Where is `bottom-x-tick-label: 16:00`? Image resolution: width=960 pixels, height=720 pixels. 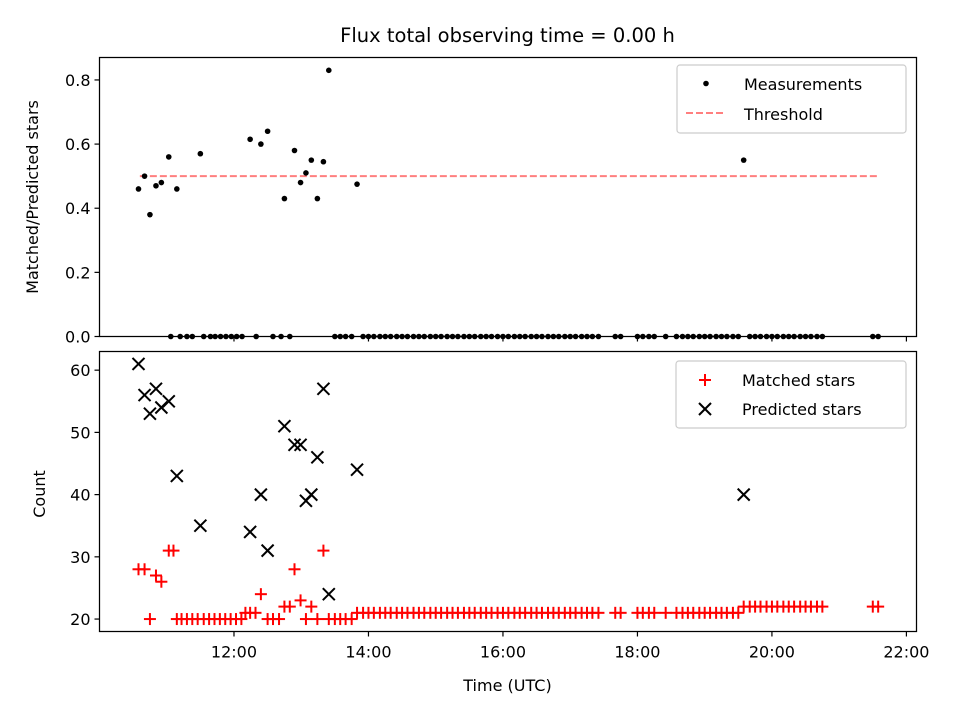
bottom-x-tick-label: 16:00 is located at coordinates (503, 652).